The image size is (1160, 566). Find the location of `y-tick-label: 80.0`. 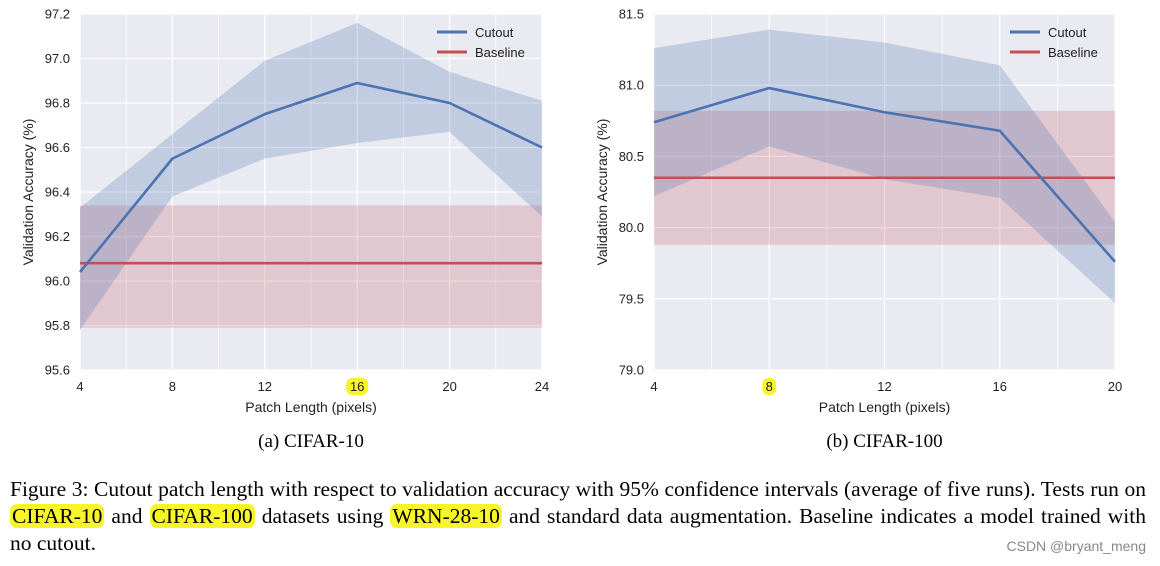

y-tick-label: 80.0 is located at coordinates (631, 227).